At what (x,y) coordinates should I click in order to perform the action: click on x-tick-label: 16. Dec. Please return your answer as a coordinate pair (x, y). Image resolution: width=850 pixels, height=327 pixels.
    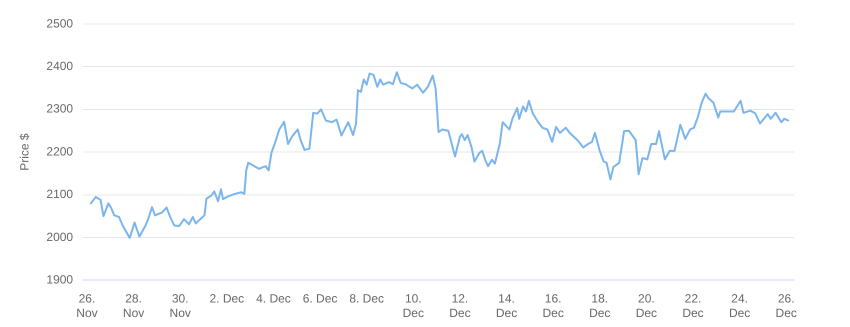
    Looking at the image, I should click on (553, 306).